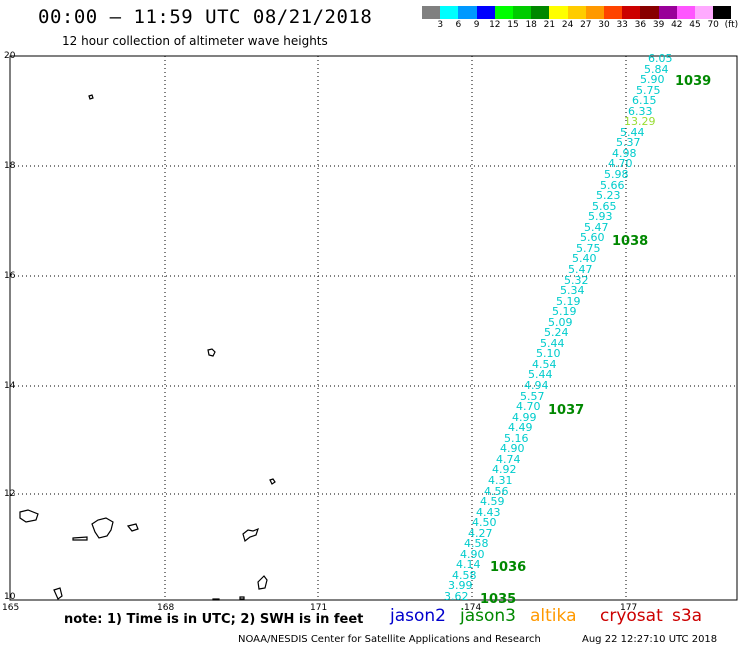 The image size is (740, 650). I want to click on swh-measurement: 5.66, so click(612, 185).